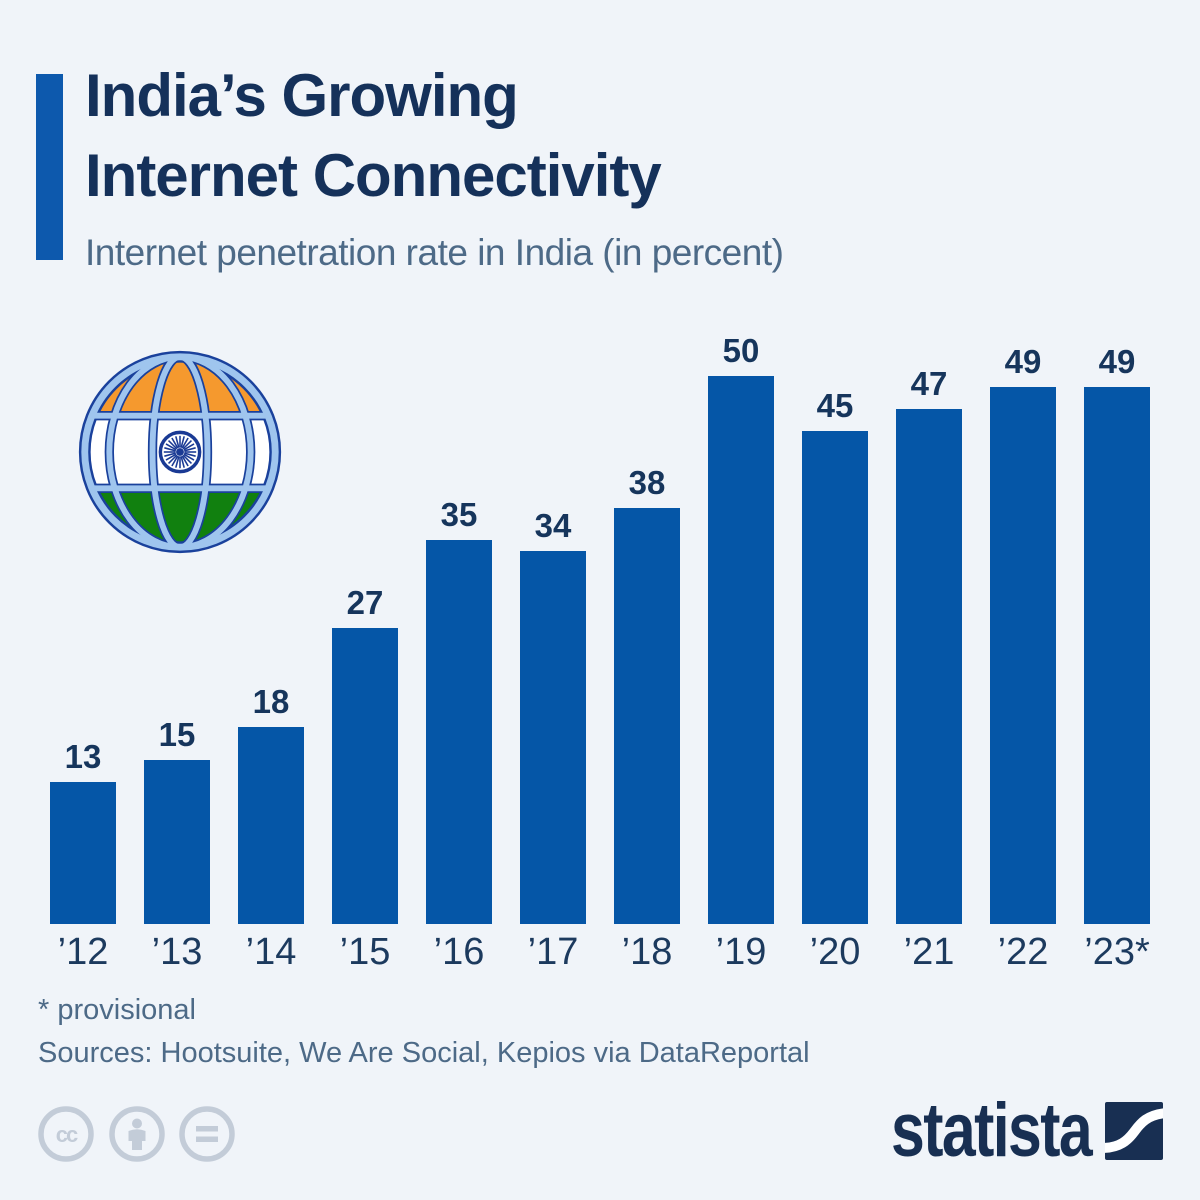 The image size is (1200, 1200). Describe the element at coordinates (365, 602) in the screenshot. I see `bar-value-label: 27` at that location.